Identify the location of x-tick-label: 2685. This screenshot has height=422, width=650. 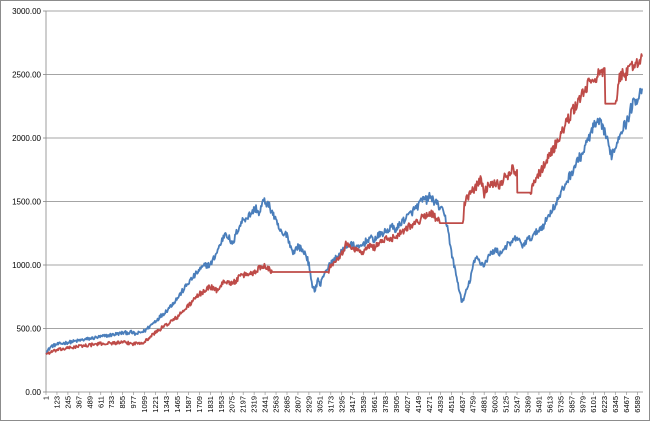
(286, 404).